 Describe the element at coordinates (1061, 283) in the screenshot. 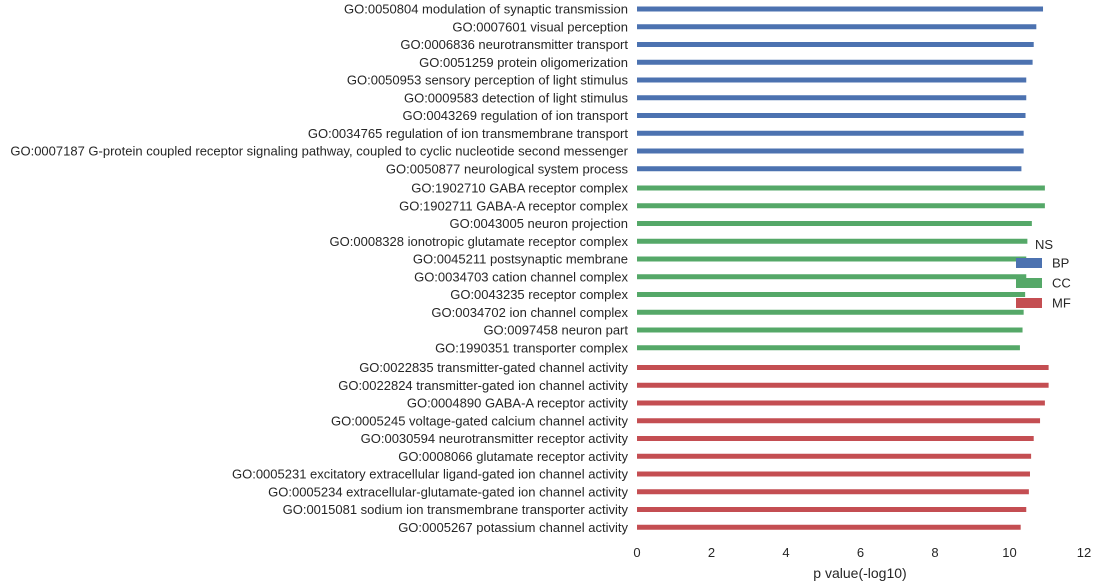

I see `legend-label-cc: CC` at that location.